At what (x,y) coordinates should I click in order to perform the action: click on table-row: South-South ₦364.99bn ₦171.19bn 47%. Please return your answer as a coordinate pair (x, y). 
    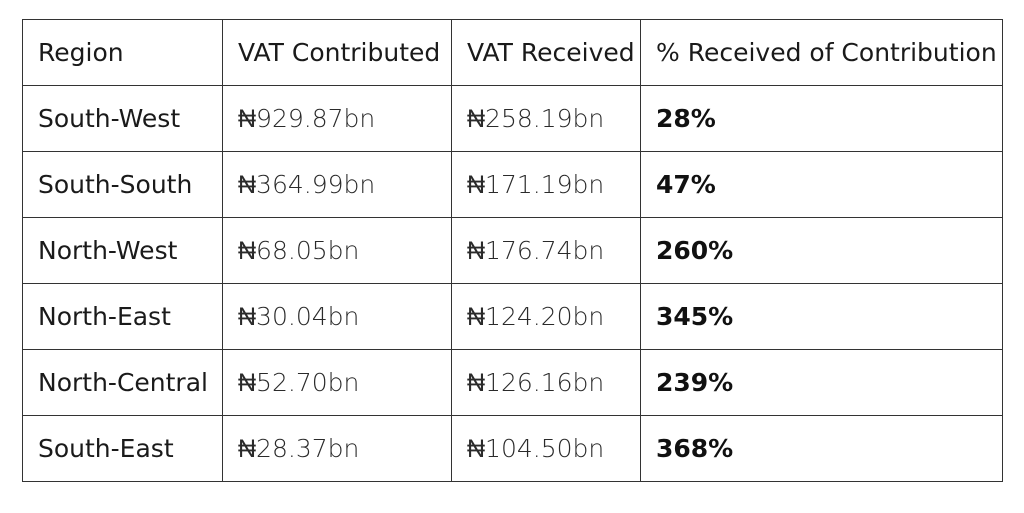
    Looking at the image, I should click on (512, 184).